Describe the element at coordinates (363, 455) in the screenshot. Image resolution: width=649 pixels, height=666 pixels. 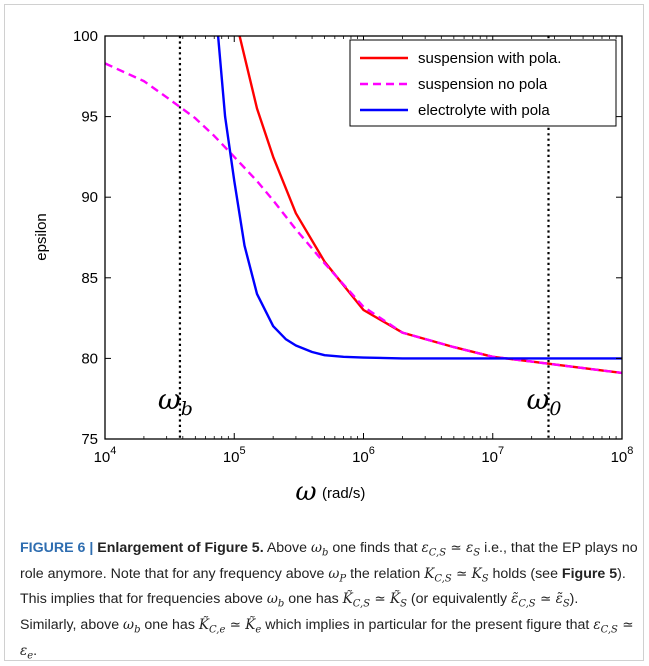
I see `x-tick-label-2: 10⁶` at that location.